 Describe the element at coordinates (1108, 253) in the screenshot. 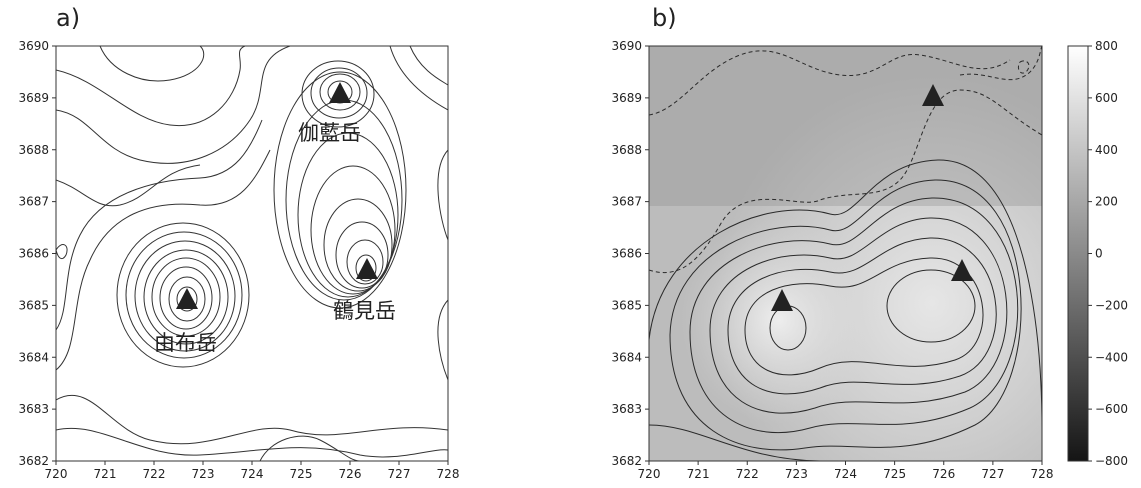

I see `colorbar-ticks: 800 600 400 200 0 −200 −400 −600 −800` at that location.